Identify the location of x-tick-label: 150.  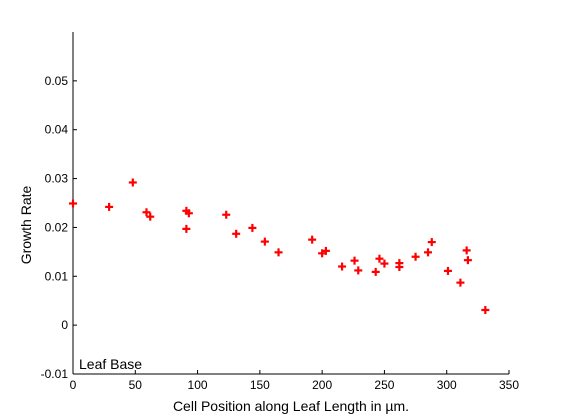
(260, 385).